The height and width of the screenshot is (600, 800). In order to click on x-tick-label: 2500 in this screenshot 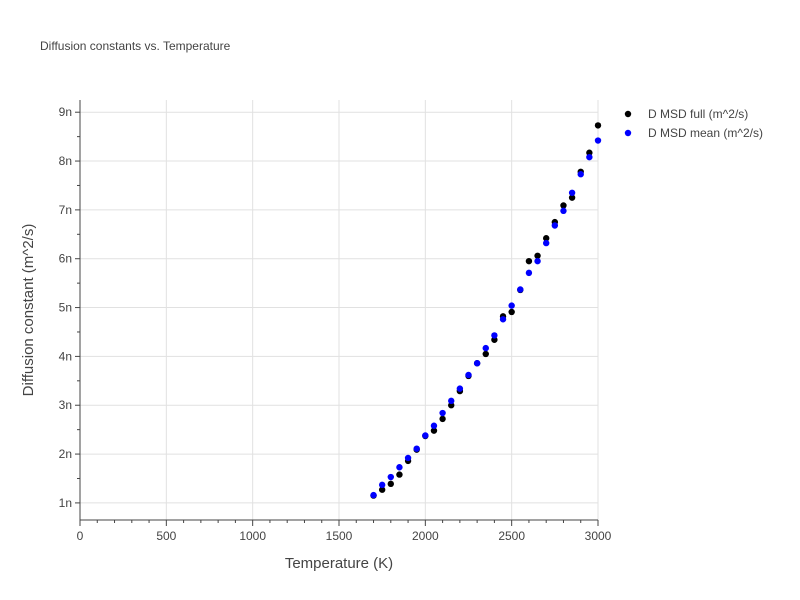, I will do `click(511, 536)`.